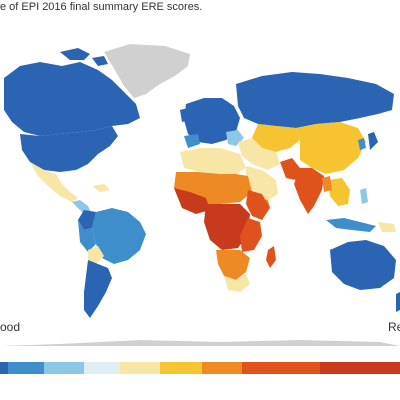 The height and width of the screenshot is (400, 400). Describe the element at coordinates (200, 343) in the screenshot. I see `antarctica` at that location.